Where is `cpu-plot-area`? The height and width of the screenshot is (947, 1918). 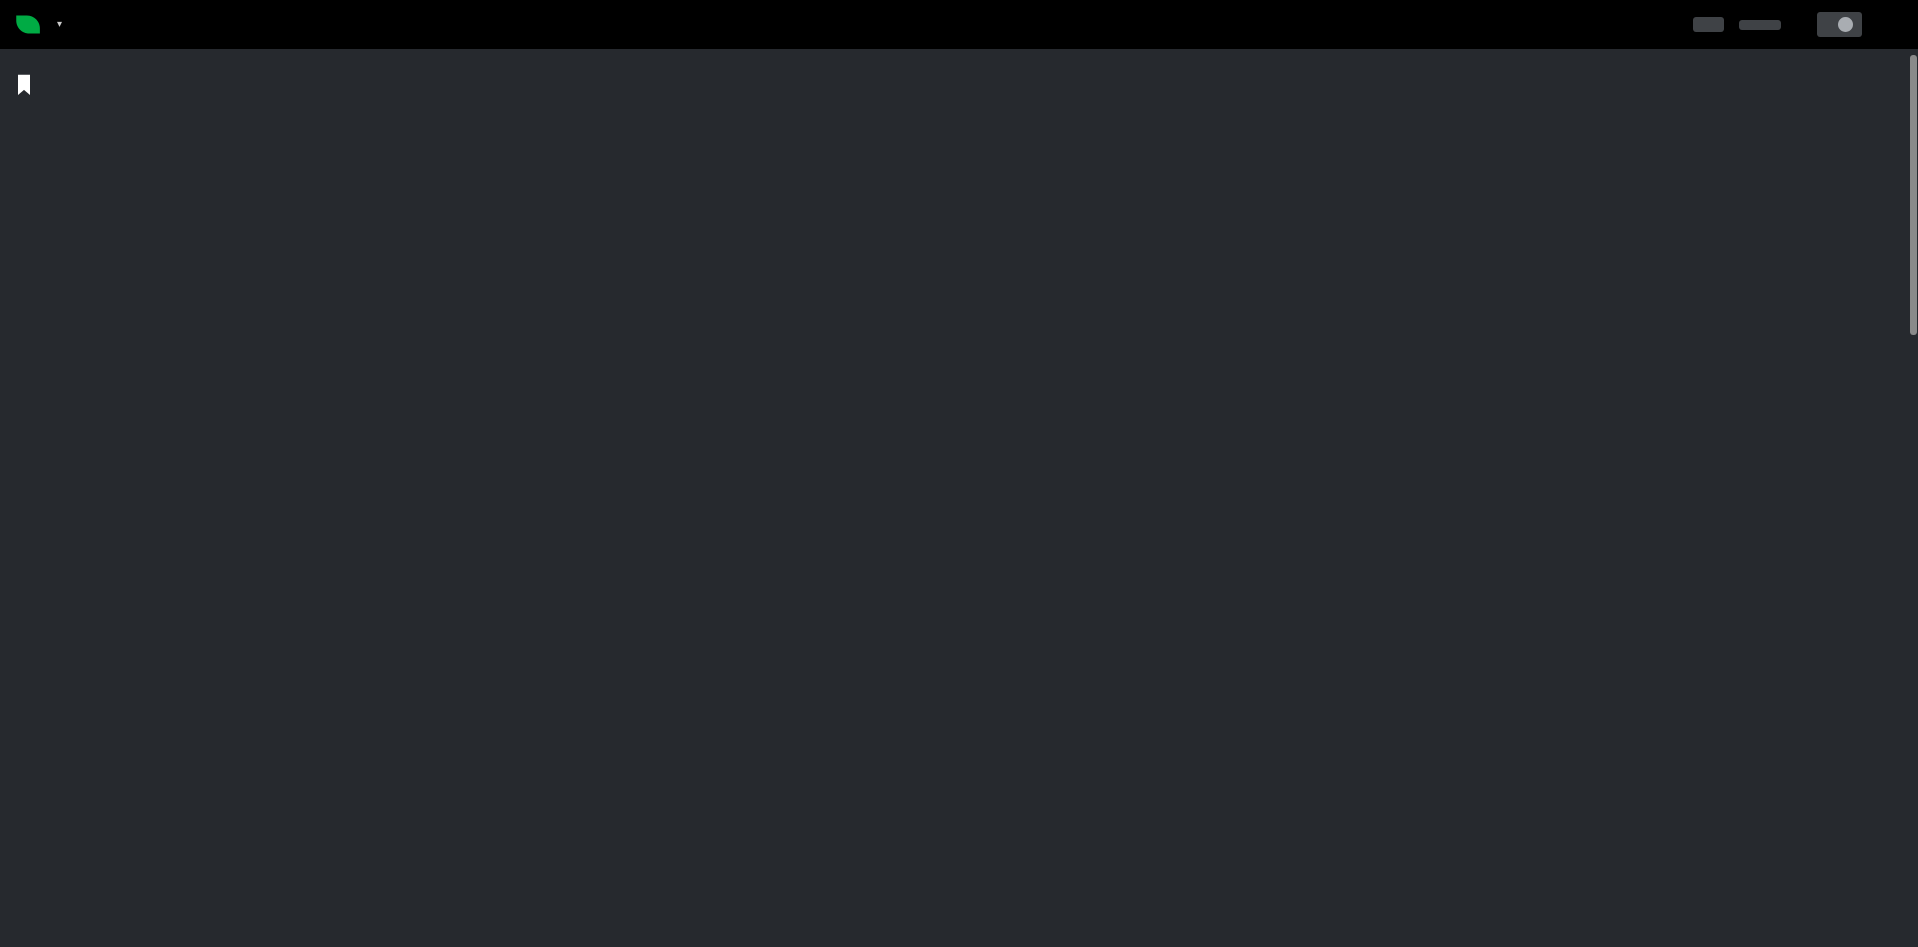 cpu-plot-area is located at coordinates (821, 480).